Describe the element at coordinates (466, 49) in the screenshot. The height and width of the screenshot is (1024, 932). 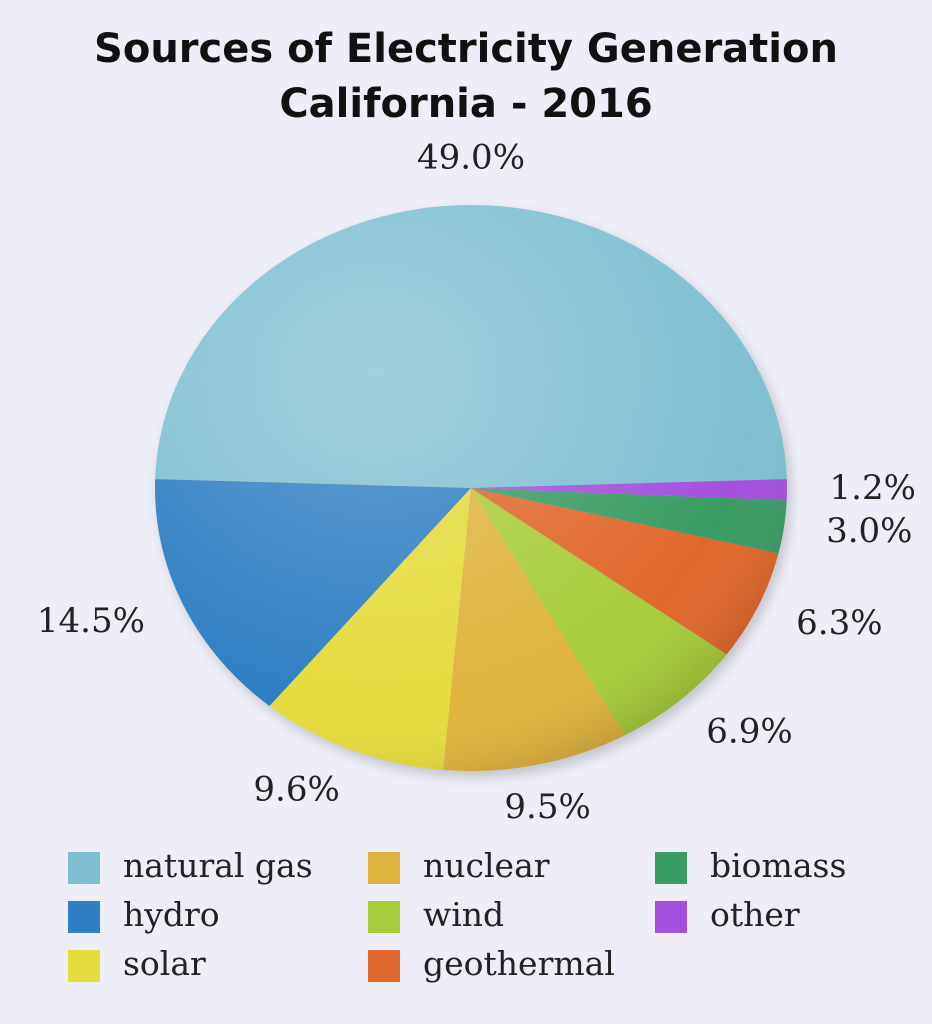
I see `chart-title: Sources of Electricity Generation` at that location.